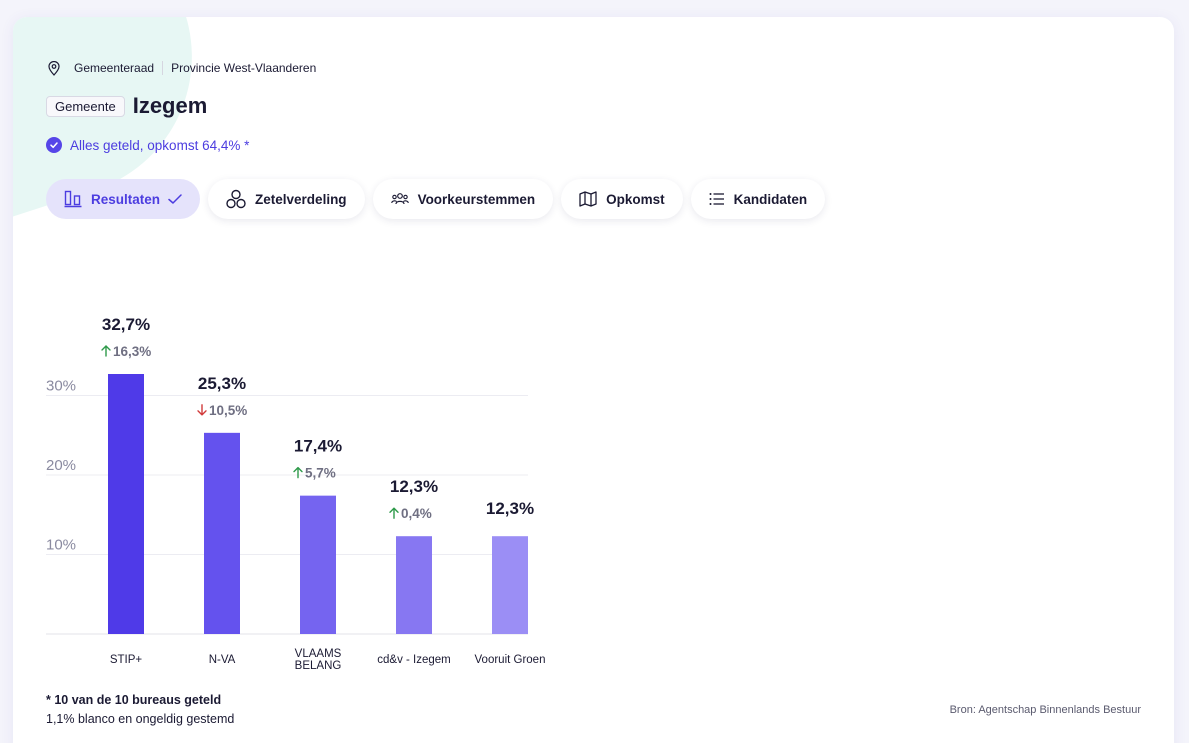  What do you see at coordinates (222, 660) in the screenshot?
I see `x-tick-label: N-VA` at bounding box center [222, 660].